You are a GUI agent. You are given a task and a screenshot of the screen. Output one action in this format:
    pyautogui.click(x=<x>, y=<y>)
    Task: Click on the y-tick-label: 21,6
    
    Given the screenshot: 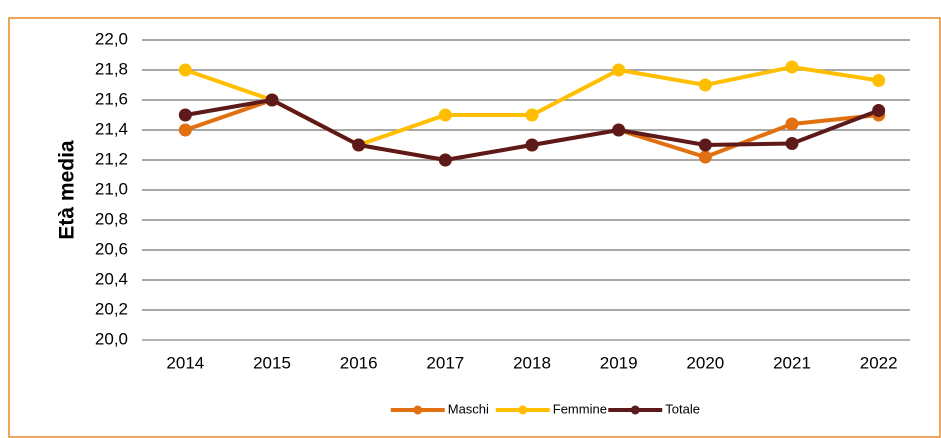 What is the action you would take?
    pyautogui.click(x=111, y=98)
    